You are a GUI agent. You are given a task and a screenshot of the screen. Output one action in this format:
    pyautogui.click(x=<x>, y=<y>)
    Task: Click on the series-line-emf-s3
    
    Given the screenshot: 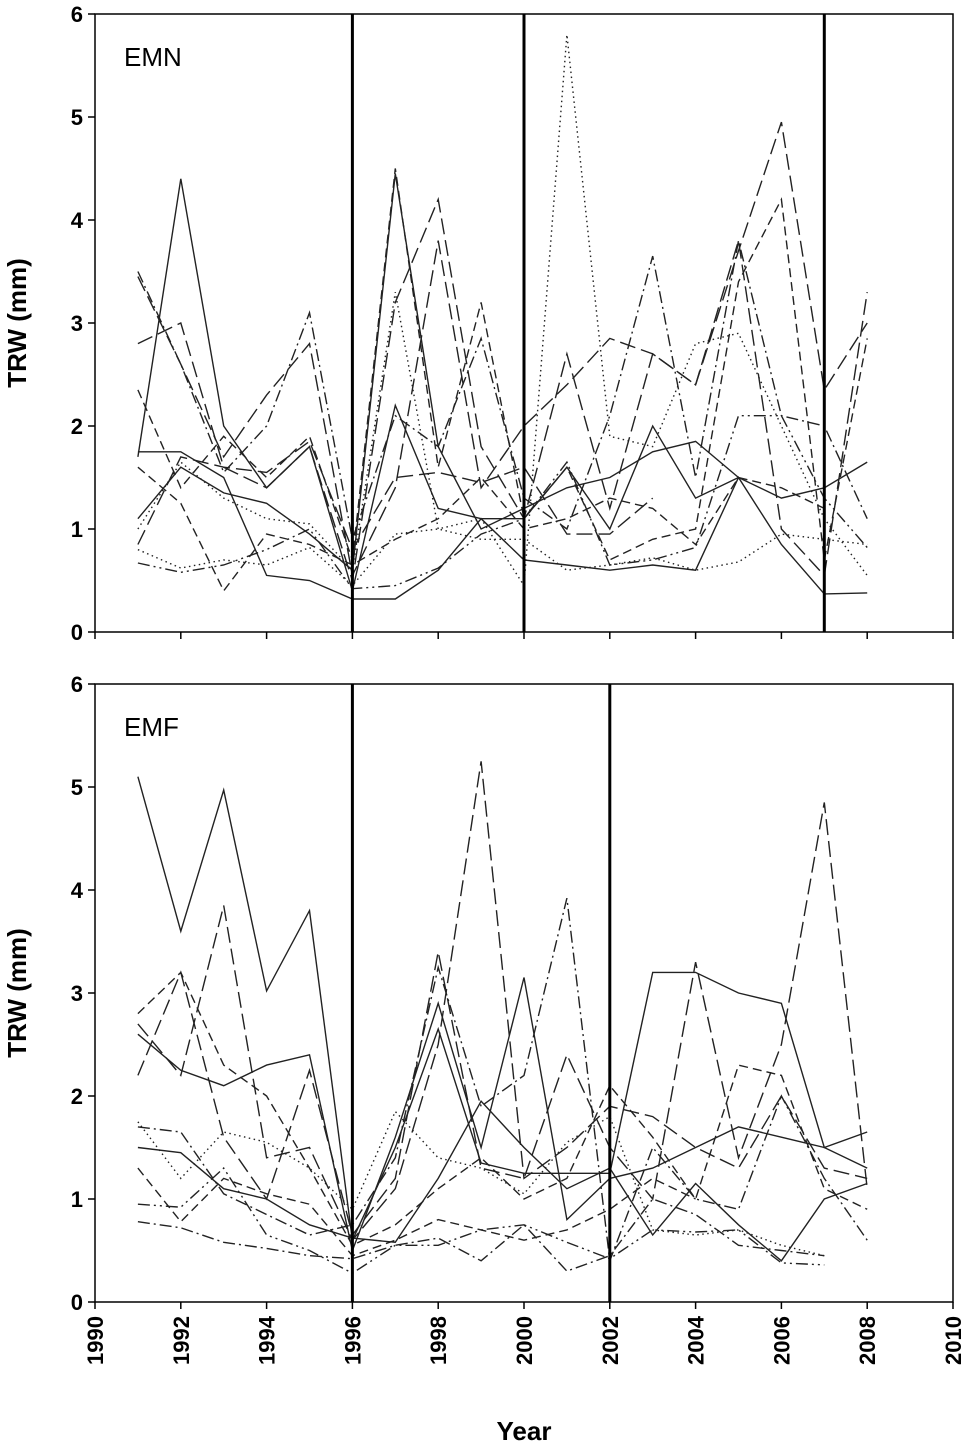 What is the action you would take?
    pyautogui.click(x=502, y=1181)
    